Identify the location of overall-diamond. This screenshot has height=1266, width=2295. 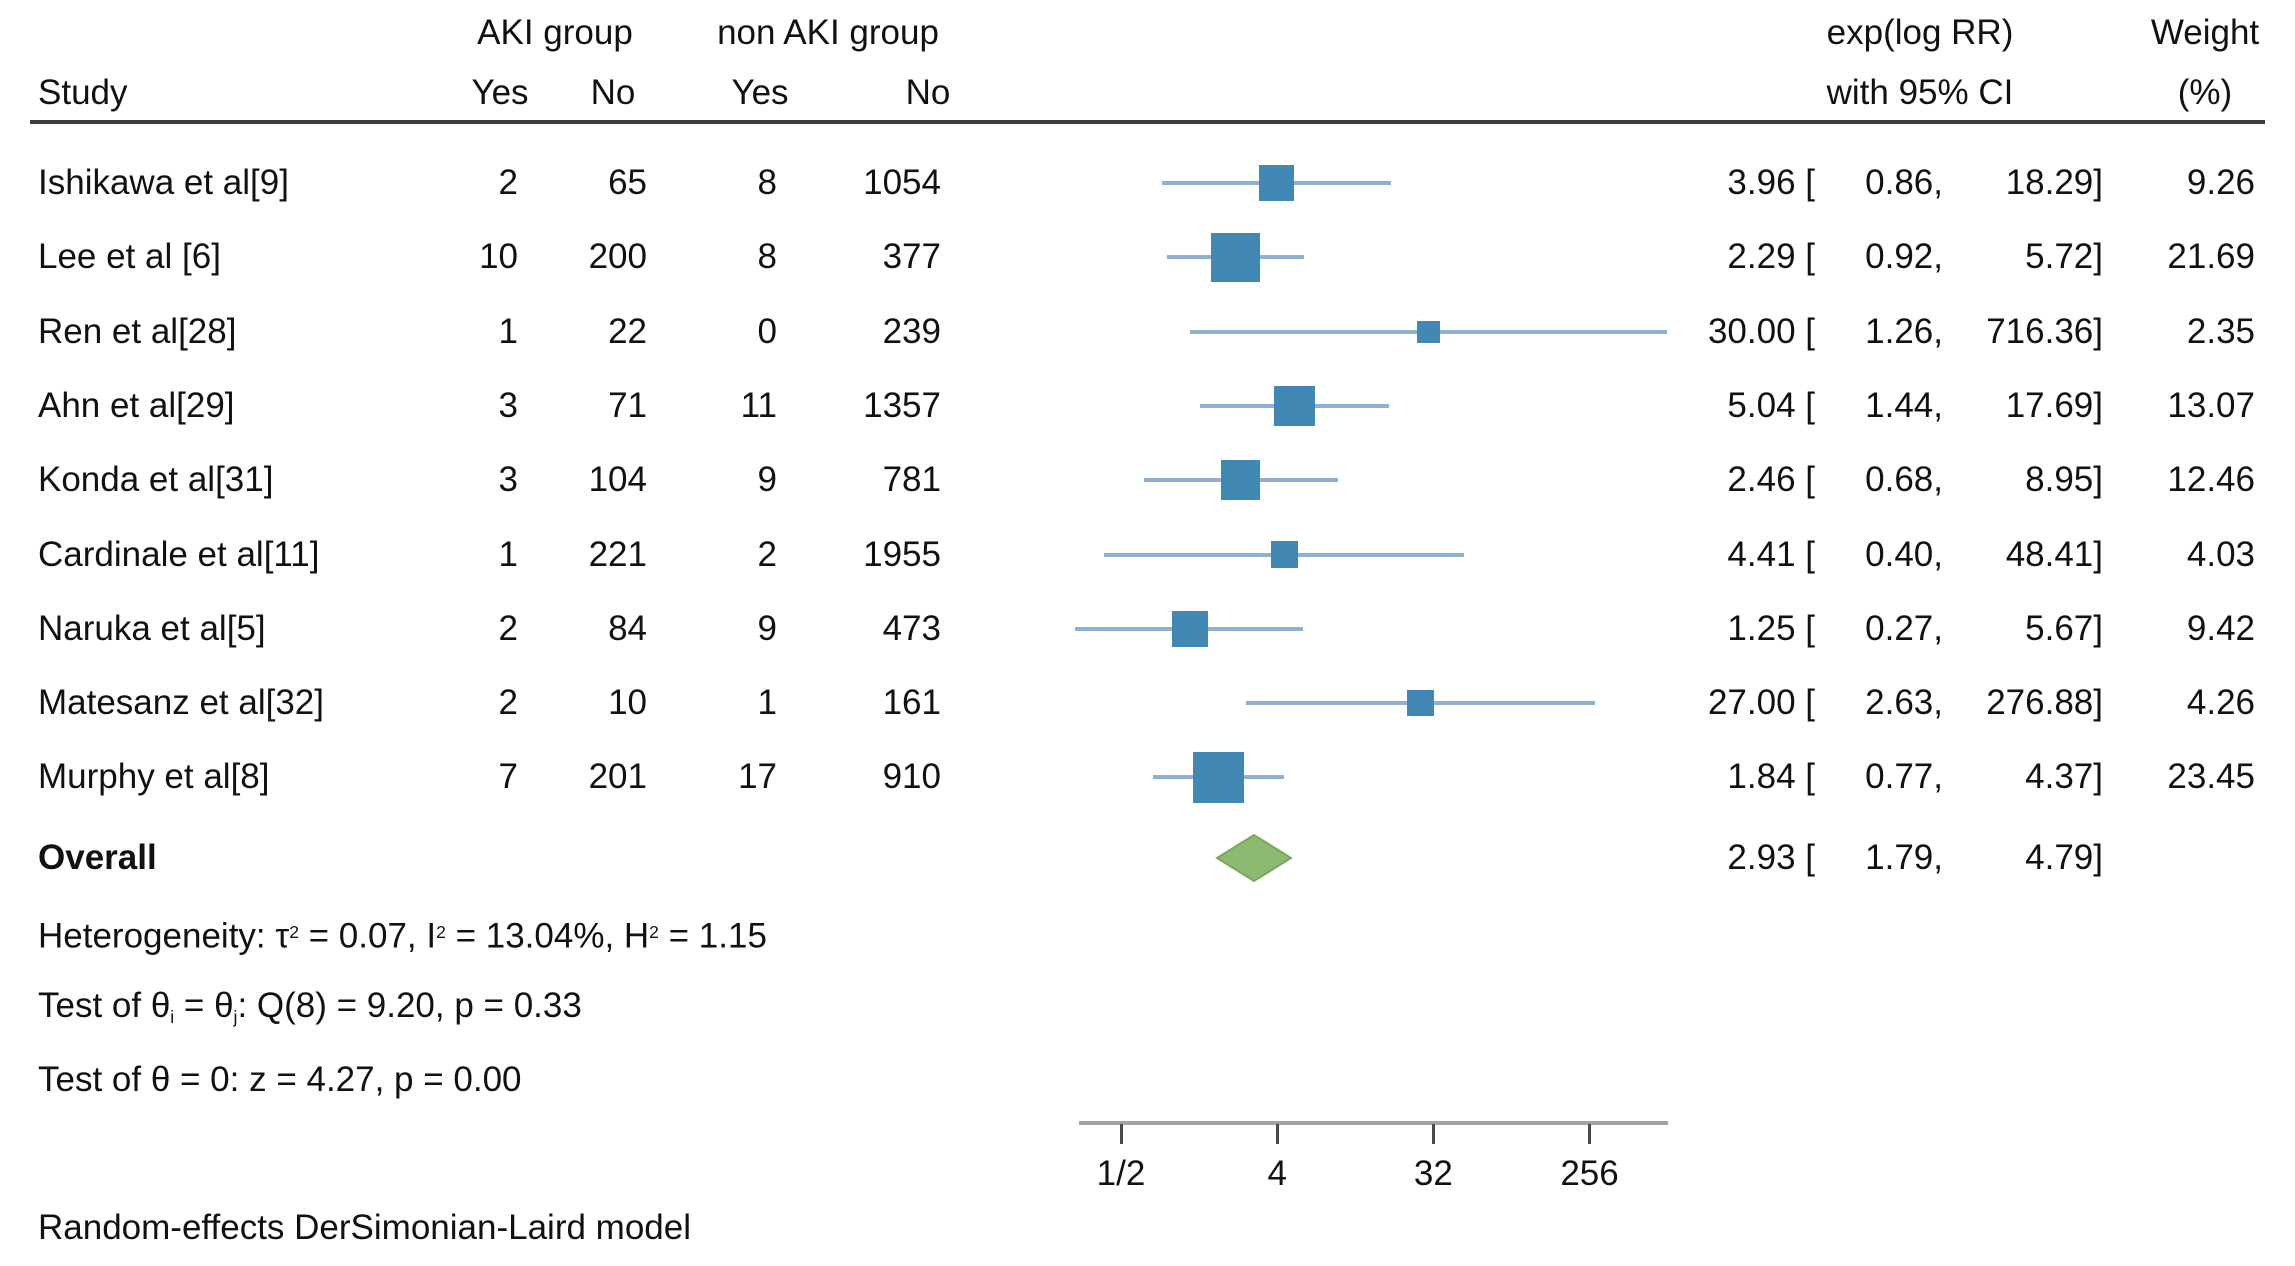
(1253, 858).